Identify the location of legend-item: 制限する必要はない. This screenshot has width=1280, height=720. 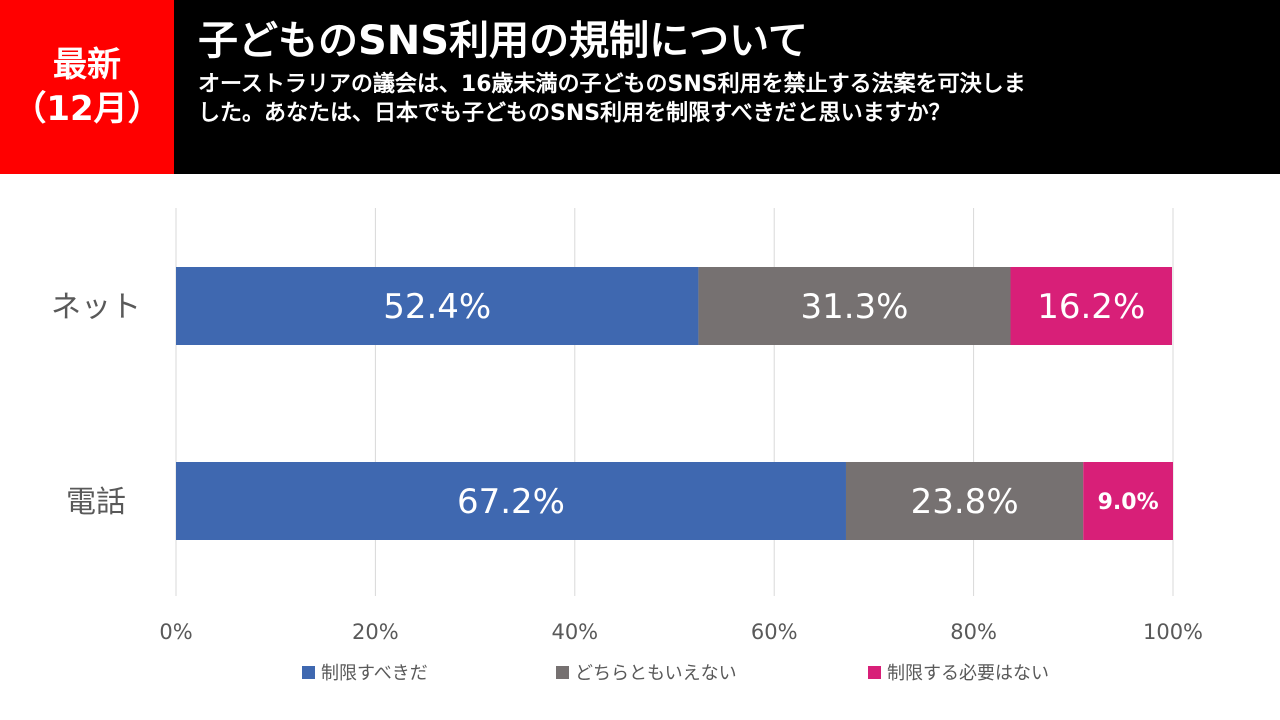
(958, 672).